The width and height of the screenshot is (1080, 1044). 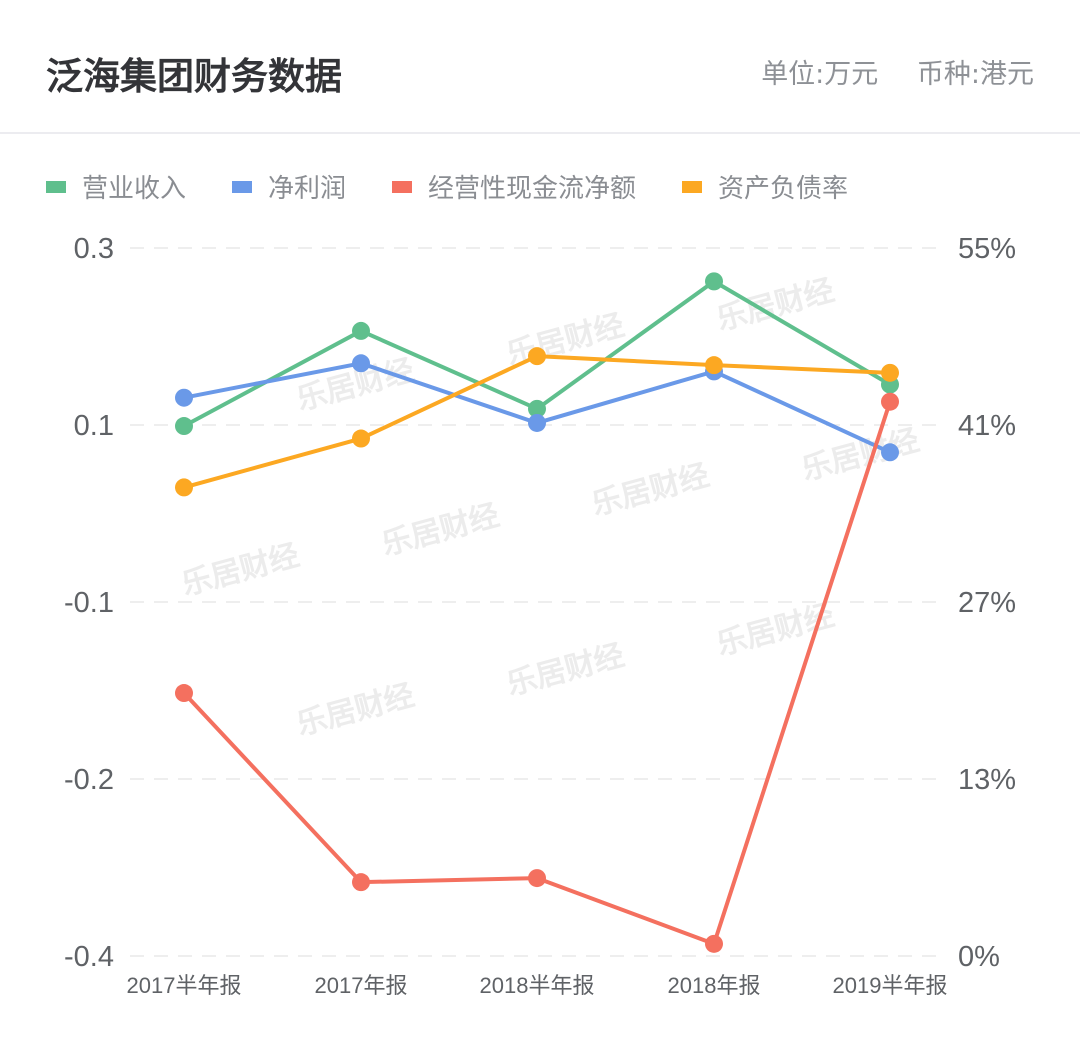 I want to click on chart-header: 泛海集团财务数据 单位:万元 币种:港元, so click(x=540, y=67).